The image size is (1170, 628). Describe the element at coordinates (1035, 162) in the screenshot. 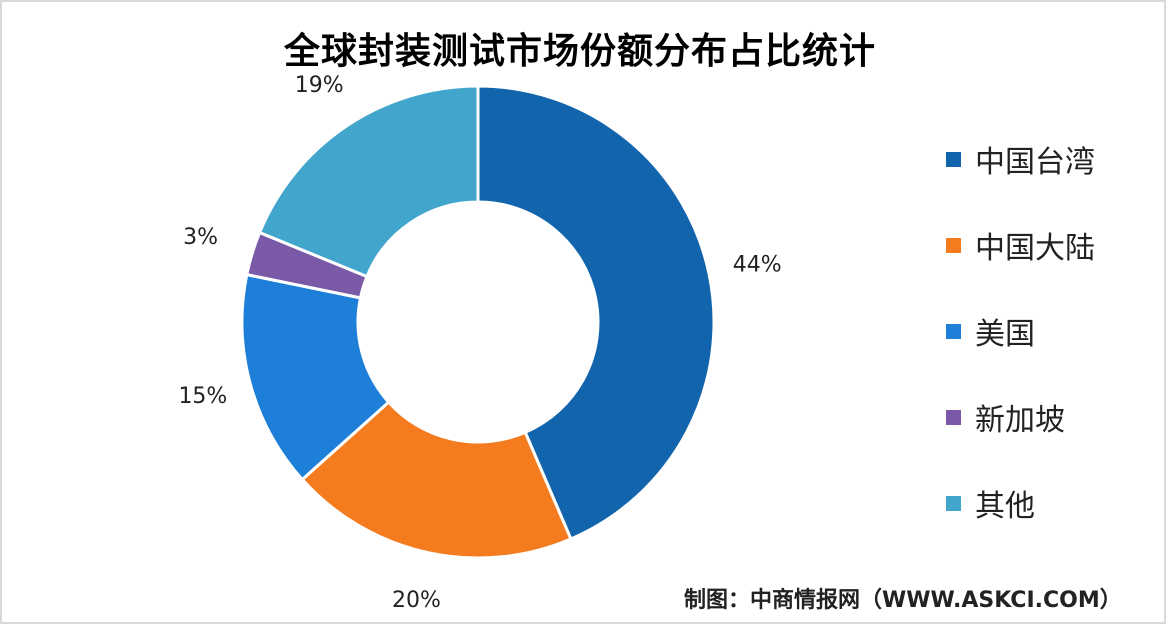

I see `legend-label-taiwan: 中国台湾` at that location.